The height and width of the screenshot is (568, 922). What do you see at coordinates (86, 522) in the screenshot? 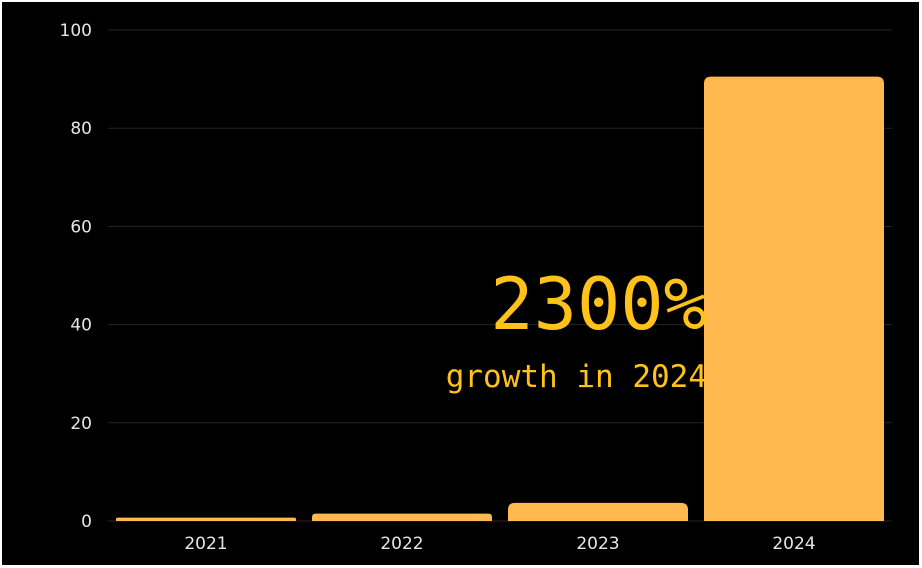
I see `y-tick-label: 0` at bounding box center [86, 522].